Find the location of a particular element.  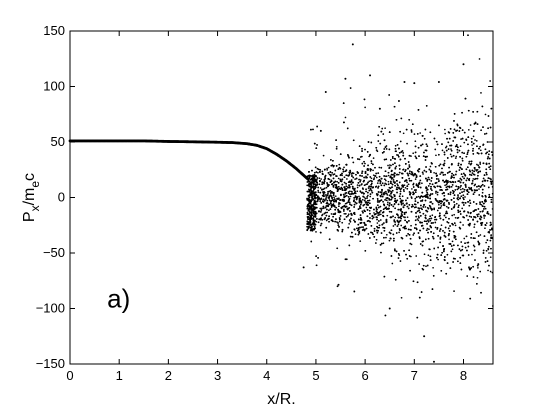

panel-annotation: a) is located at coordinates (118, 298).